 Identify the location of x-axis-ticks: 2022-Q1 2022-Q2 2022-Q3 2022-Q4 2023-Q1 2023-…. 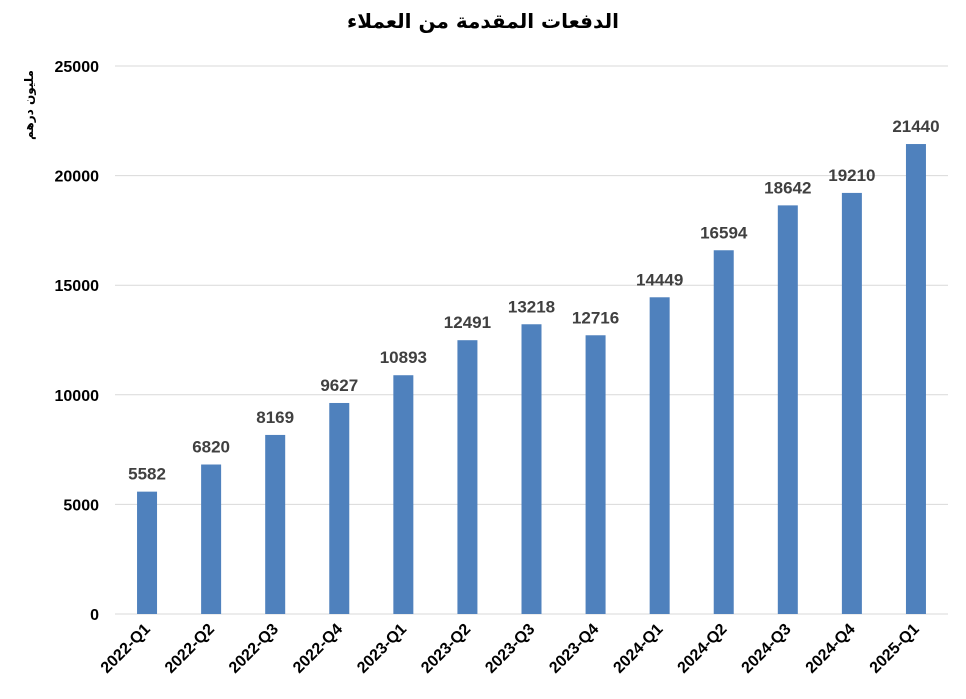
(510, 649).